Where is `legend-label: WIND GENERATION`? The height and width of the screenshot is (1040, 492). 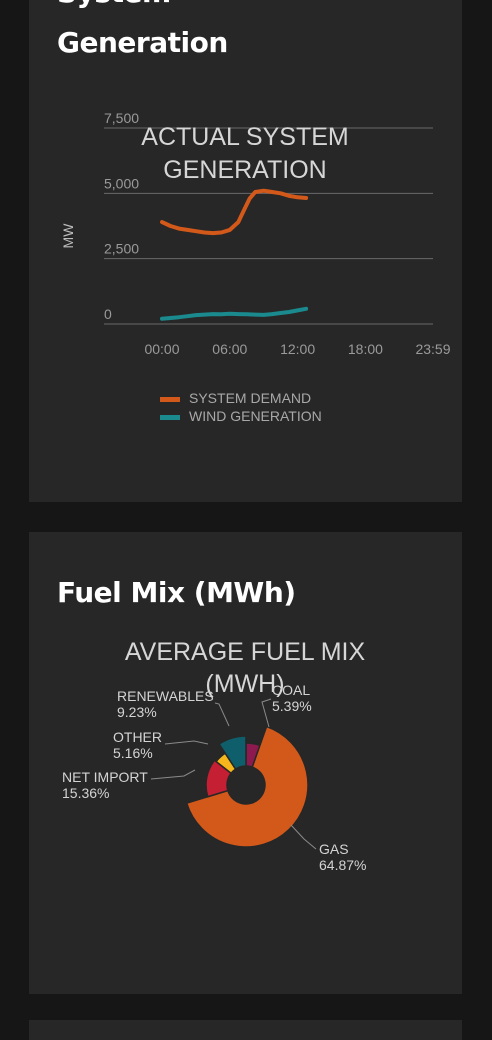
legend-label: WIND GENERATION is located at coordinates (255, 416).